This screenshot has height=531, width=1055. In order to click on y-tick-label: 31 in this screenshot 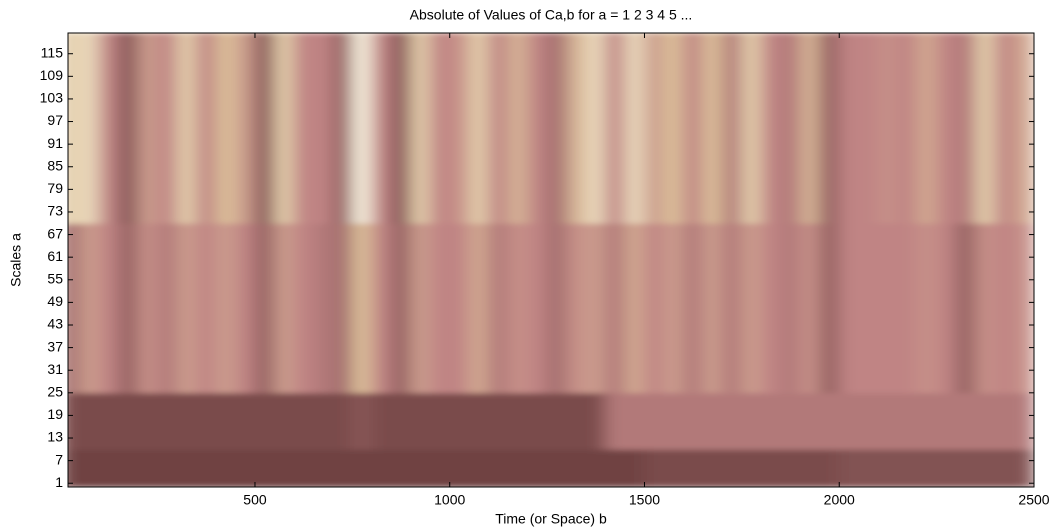, I will do `click(55, 369)`.